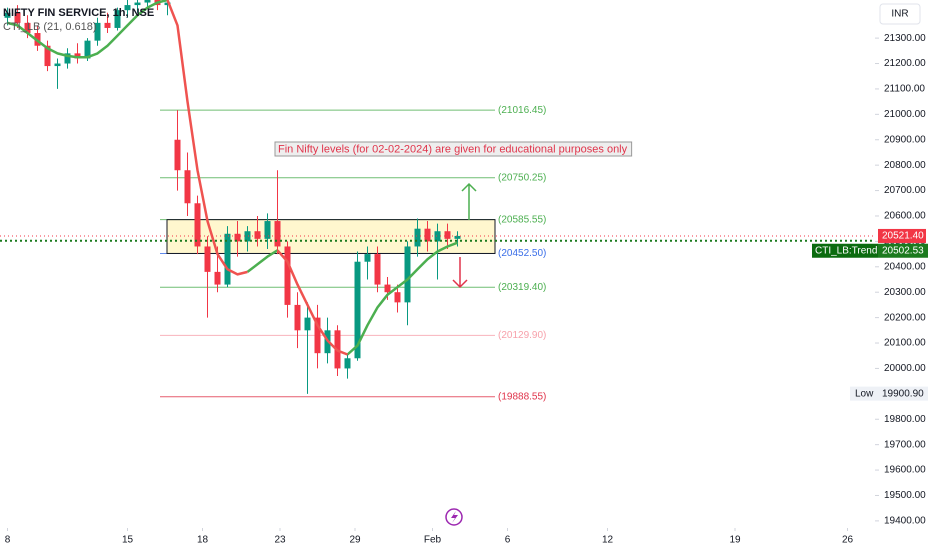 This screenshot has width=932, height=550. Describe the element at coordinates (608, 540) in the screenshot. I see `x-tick-label: 12` at that location.